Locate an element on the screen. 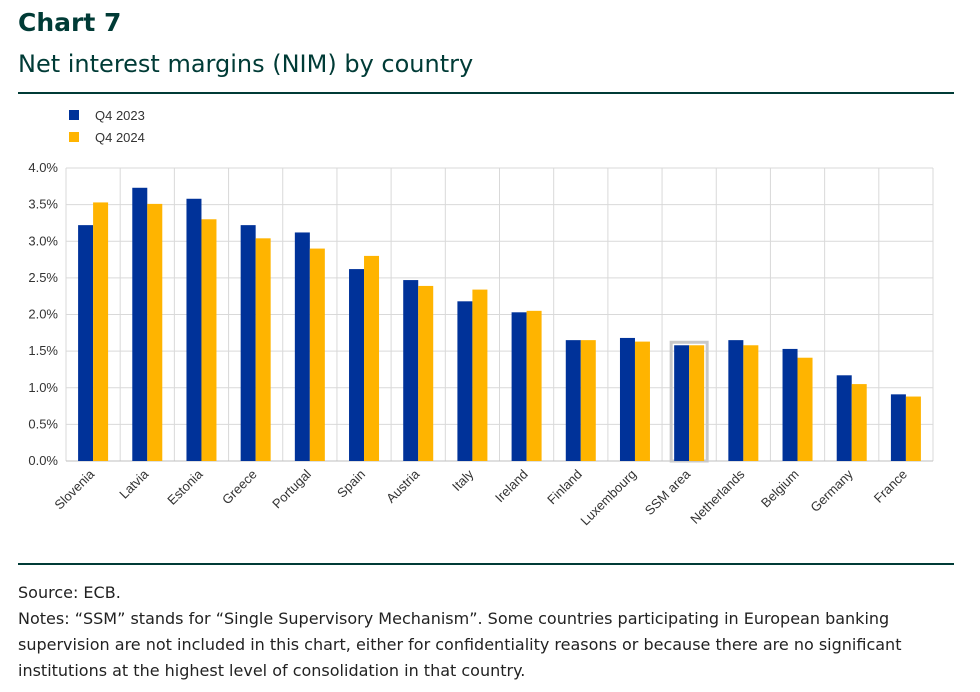 The width and height of the screenshot is (980, 692). x-category-label: Estonia is located at coordinates (185, 487).